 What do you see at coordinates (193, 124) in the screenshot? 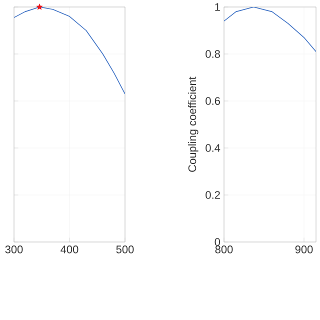
I see `y-axis-title: Coupling coefficient` at bounding box center [193, 124].